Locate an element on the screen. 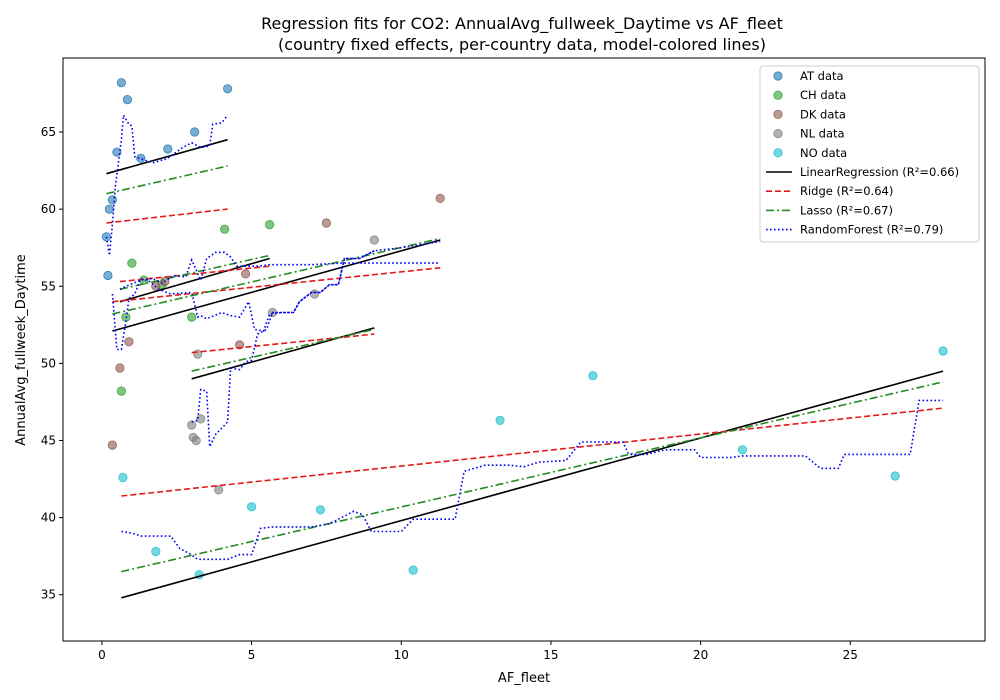  y-tick-label: 60 is located at coordinates (48, 209).